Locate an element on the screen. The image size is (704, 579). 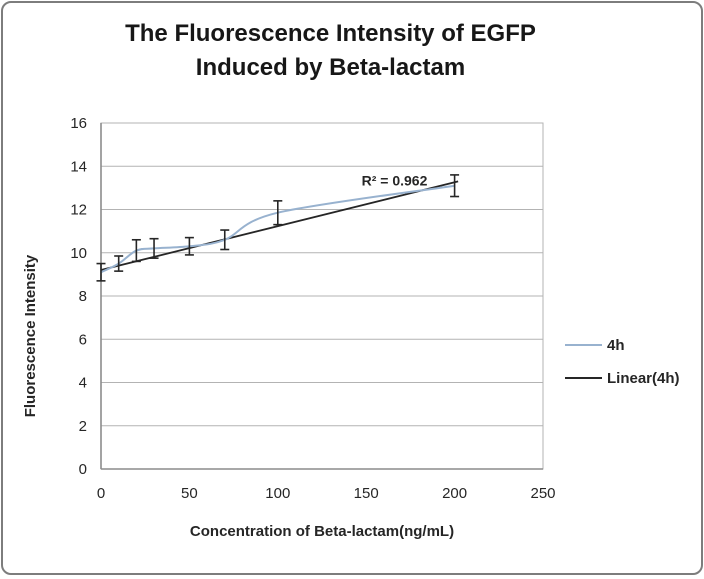
series-line-4h is located at coordinates (277, 229).